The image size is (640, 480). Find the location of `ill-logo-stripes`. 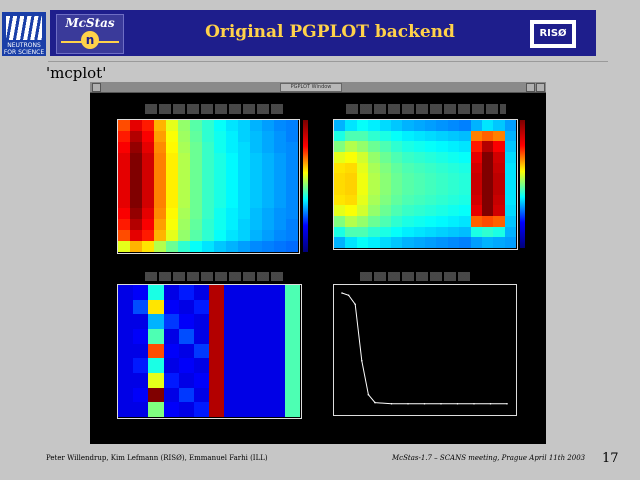

ill-logo-stripes is located at coordinates (24, 28).